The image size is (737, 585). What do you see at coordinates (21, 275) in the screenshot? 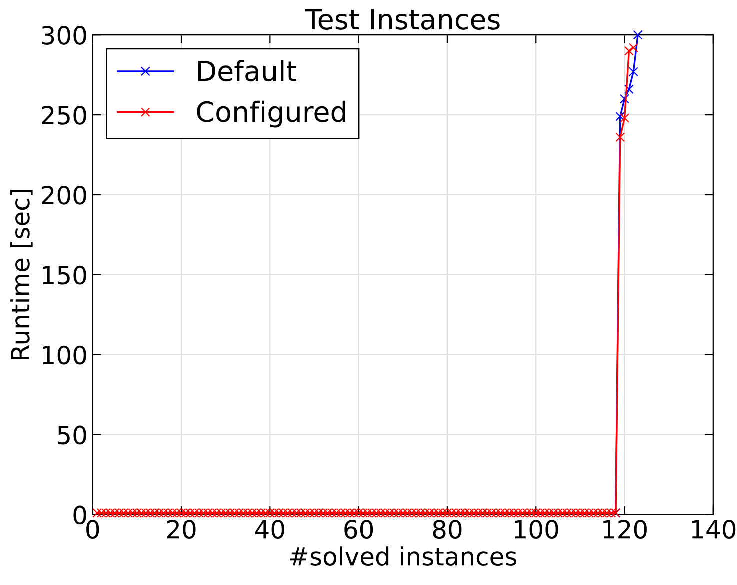
I see `y-axis-title: Runtime [sec]` at bounding box center [21, 275].